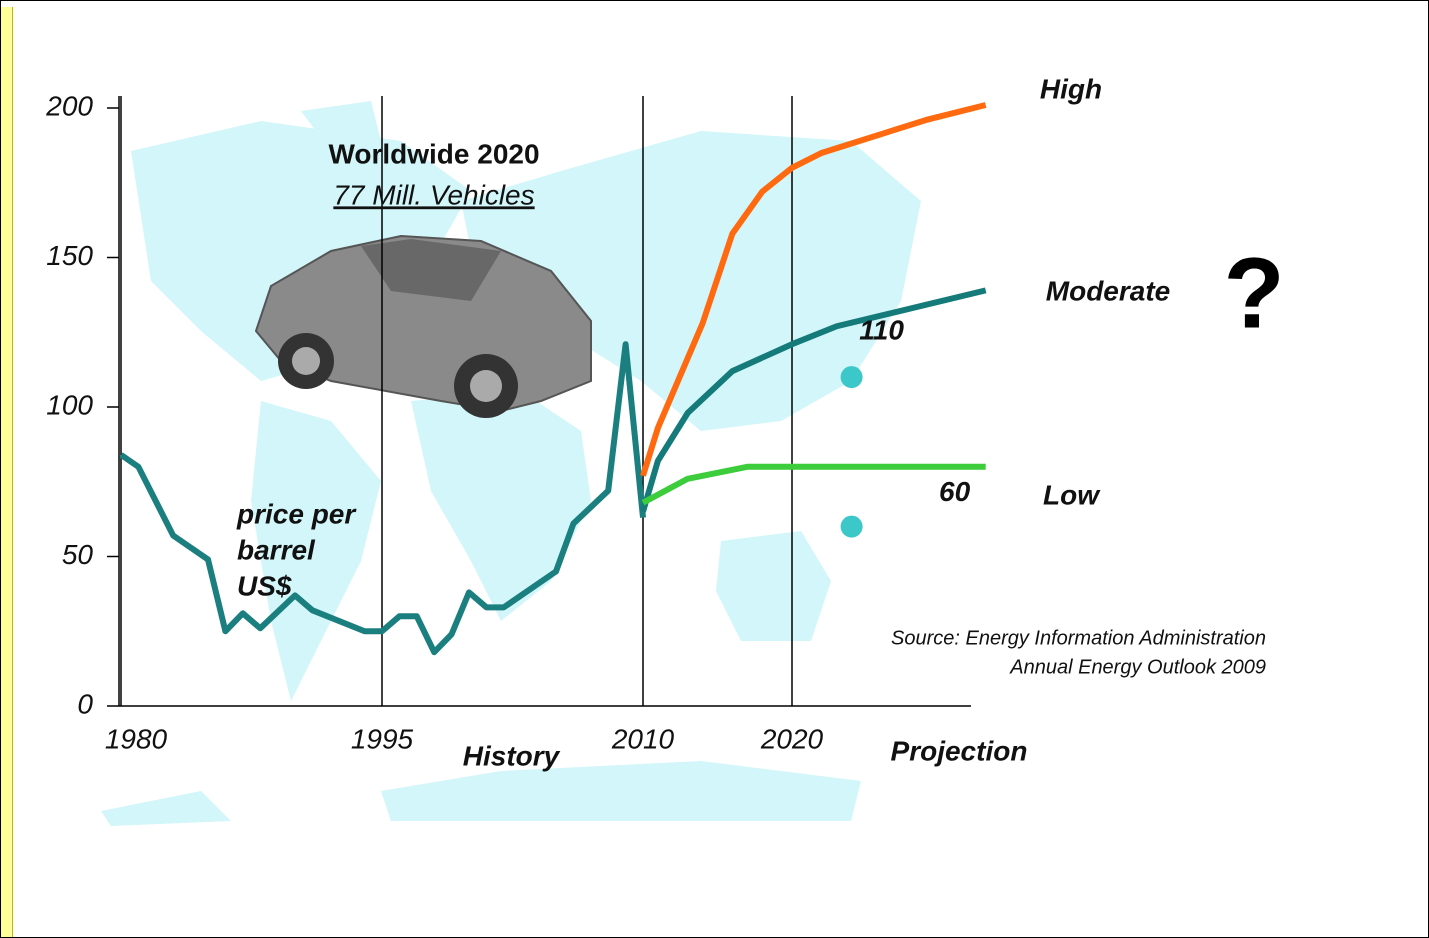 Image resolution: width=1429 pixels, height=938 pixels. Describe the element at coordinates (423, 326) in the screenshot. I see `car-image` at that location.